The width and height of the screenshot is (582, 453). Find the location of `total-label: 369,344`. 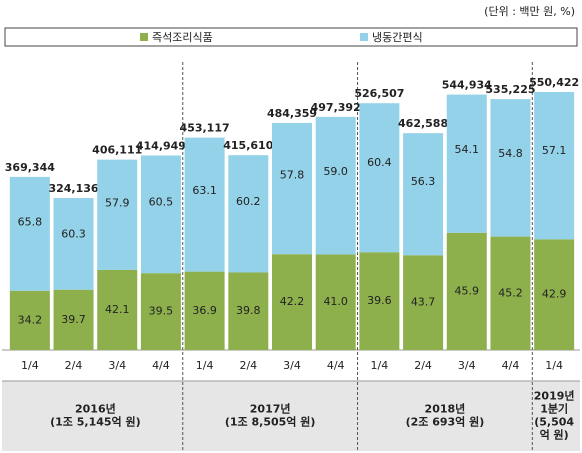

total-label: 369,344 is located at coordinates (30, 167).